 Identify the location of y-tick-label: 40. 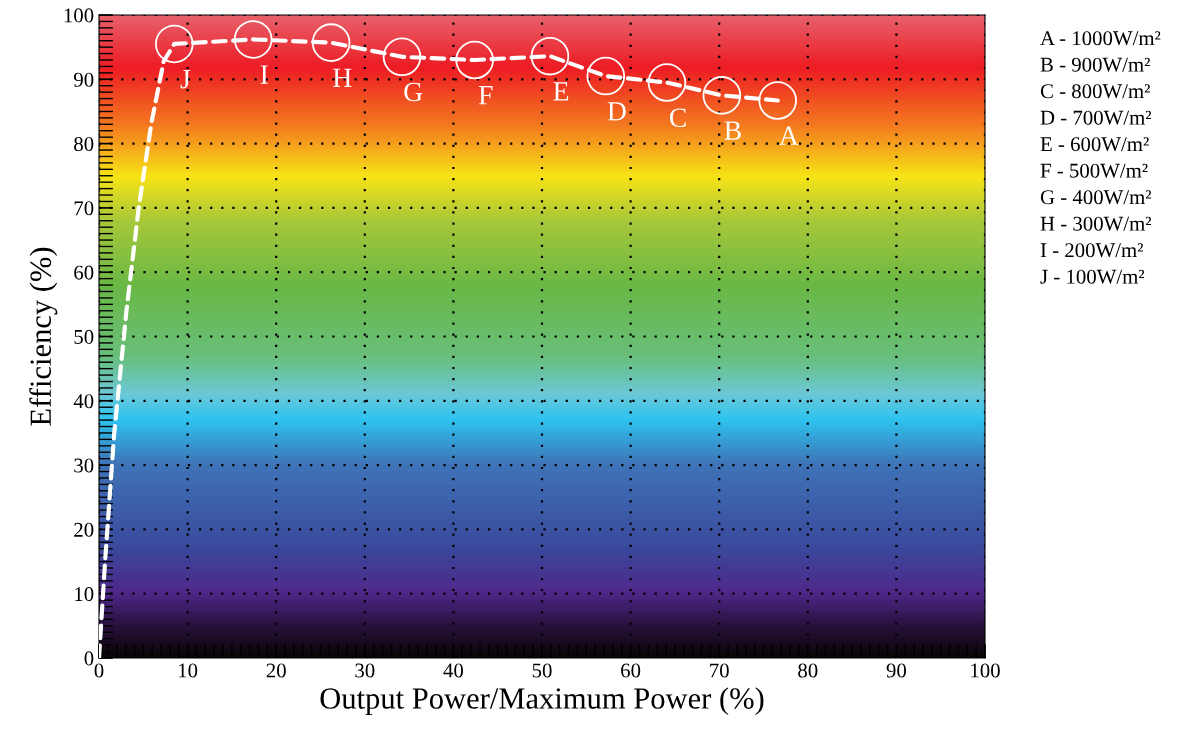
(83, 401).